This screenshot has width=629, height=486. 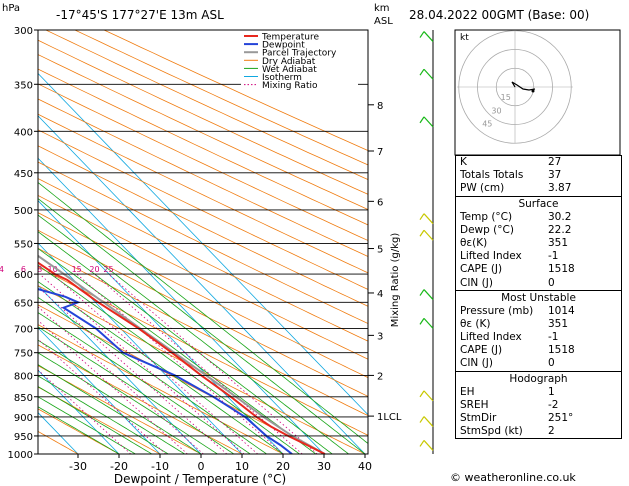 I want to click on index-row: K 27, so click(x=538, y=162).